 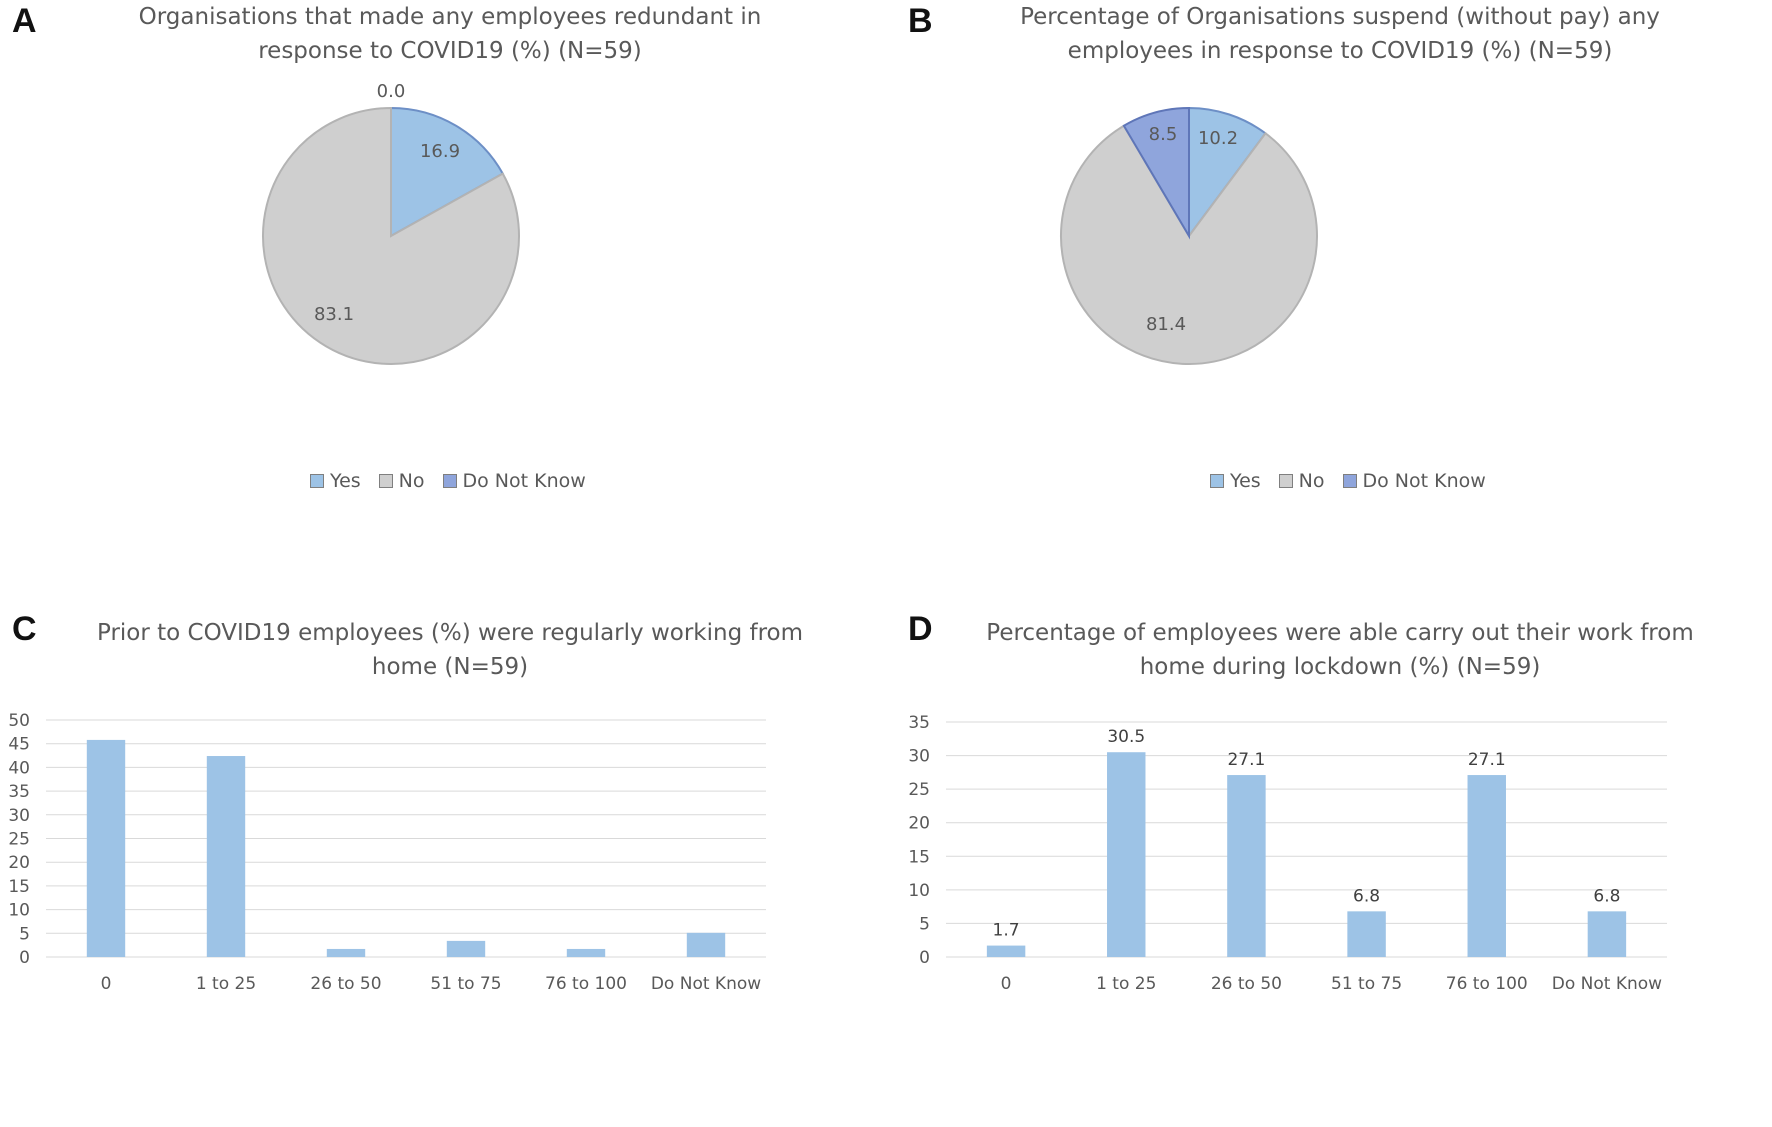 What do you see at coordinates (24, 629) in the screenshot?
I see `panel-letter-c: C` at bounding box center [24, 629].